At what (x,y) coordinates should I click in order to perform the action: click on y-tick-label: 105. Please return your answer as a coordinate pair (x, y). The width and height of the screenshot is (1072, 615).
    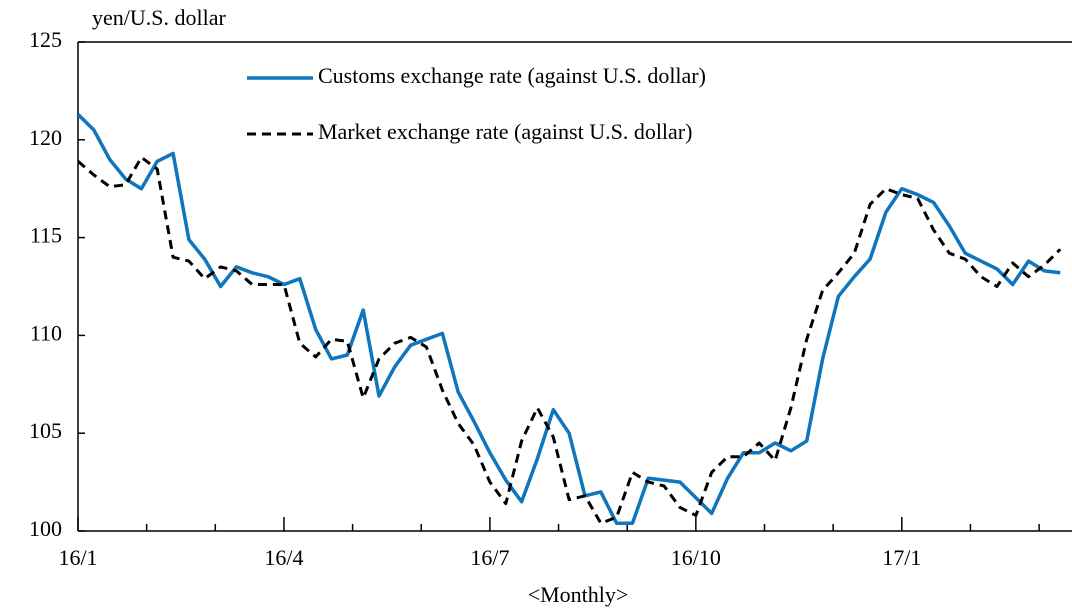
    Looking at the image, I should click on (45, 430).